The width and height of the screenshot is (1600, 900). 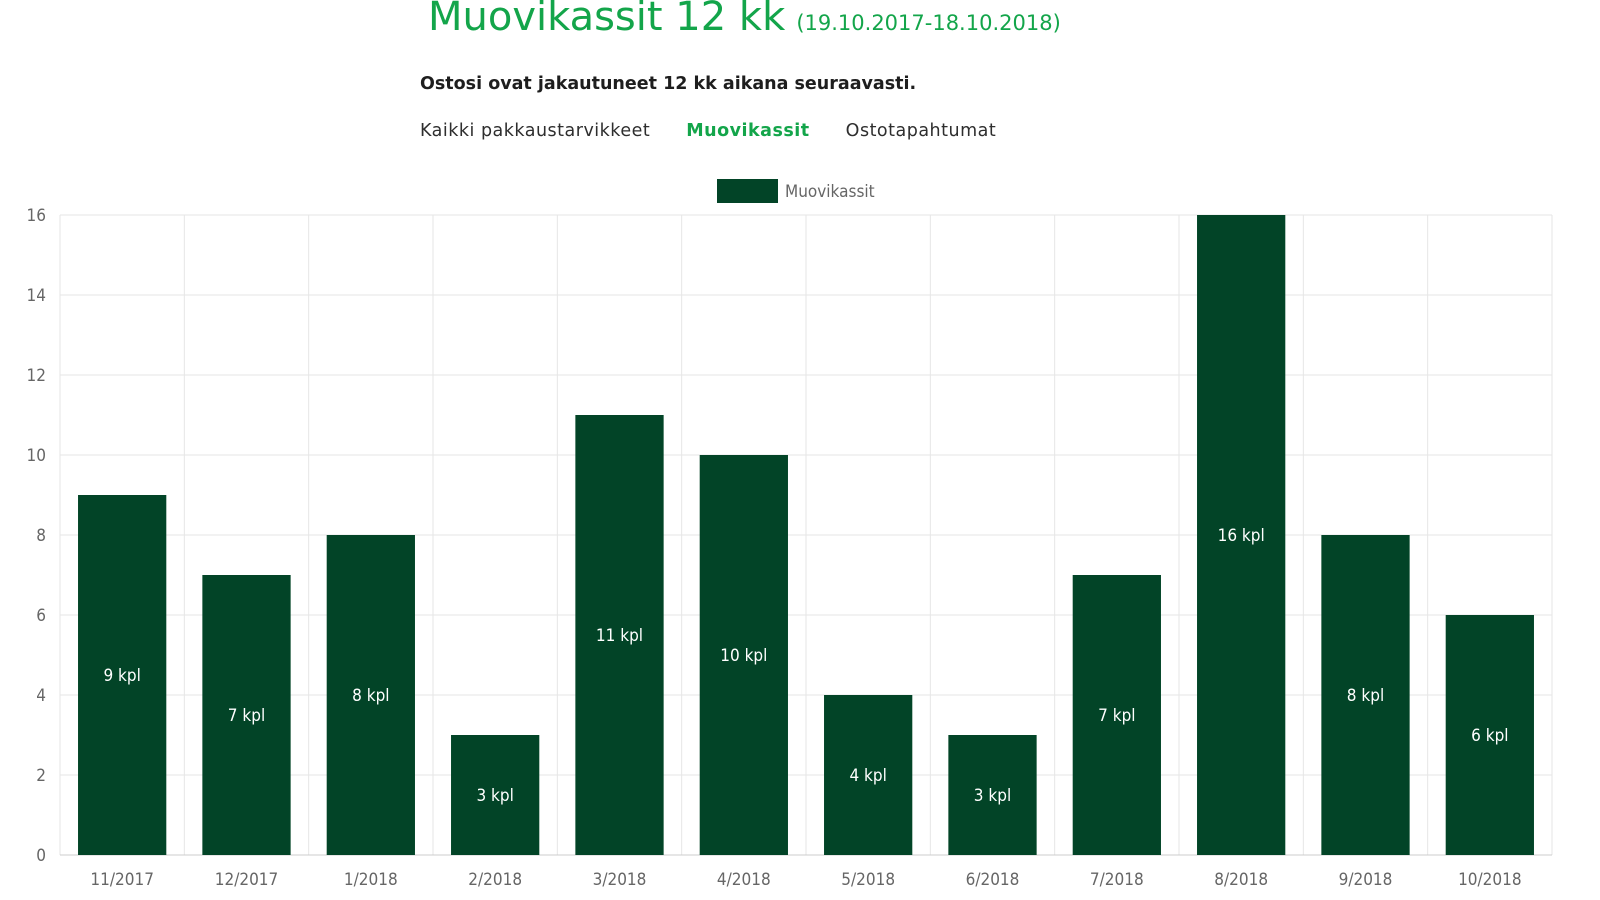 I want to click on bar-data-label: 10 kpl, so click(x=743, y=656).